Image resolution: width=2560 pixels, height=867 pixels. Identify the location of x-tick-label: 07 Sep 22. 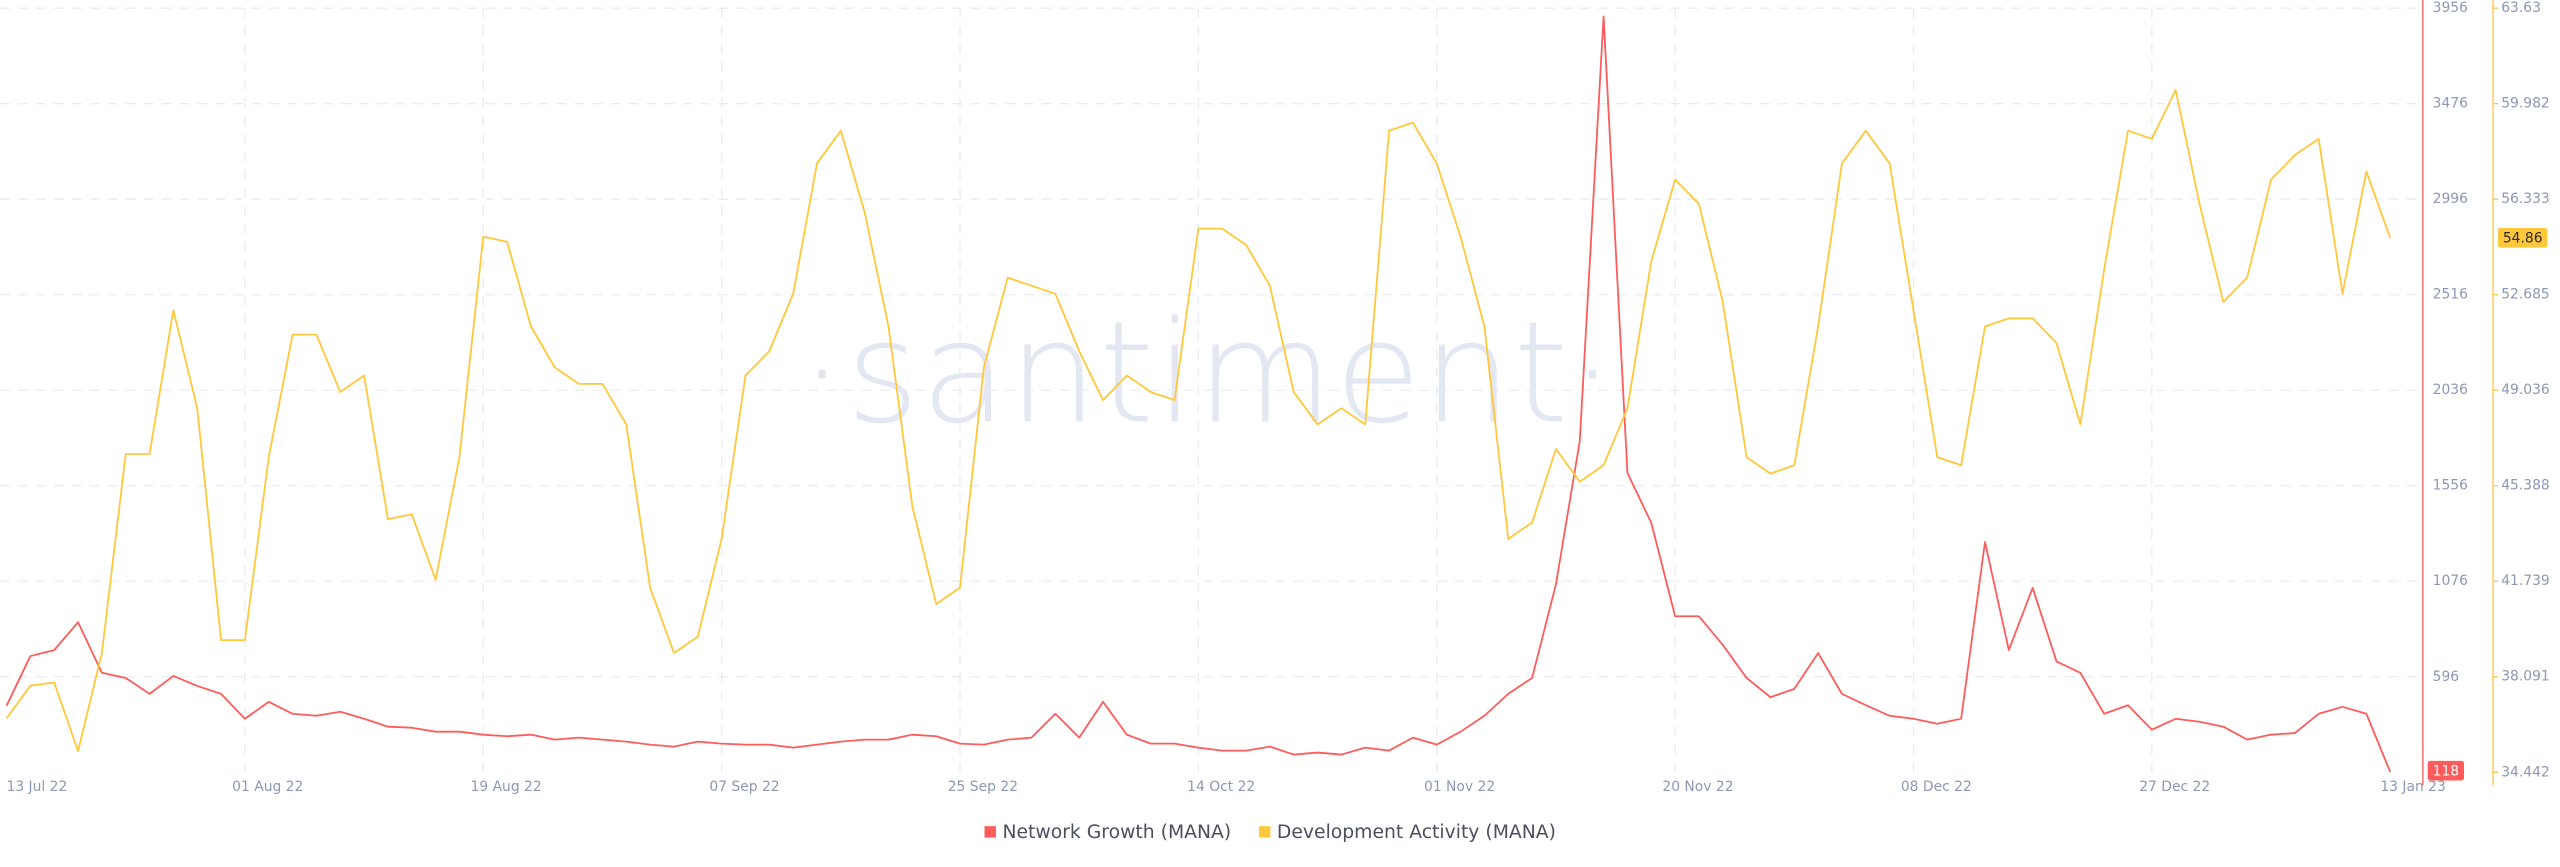
(744, 787).